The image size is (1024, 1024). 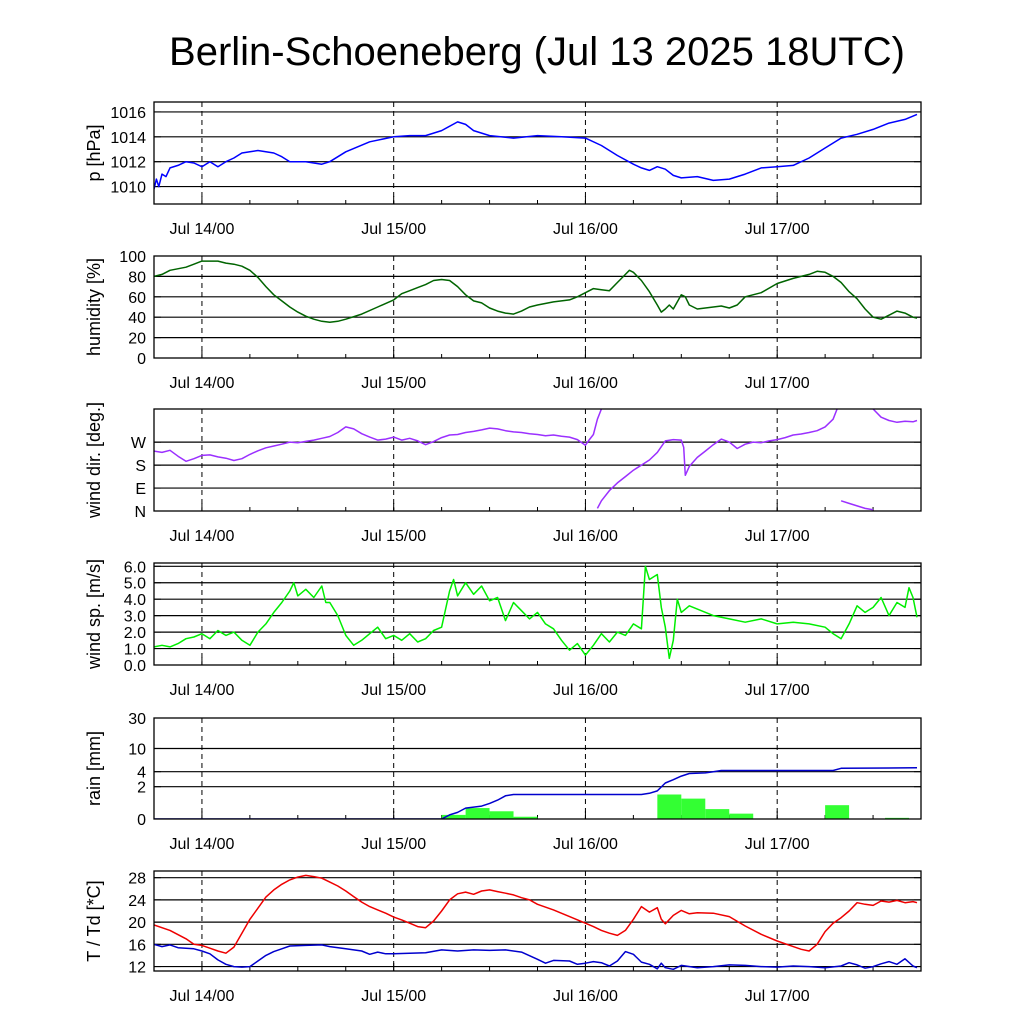 What do you see at coordinates (135, 567) in the screenshot?
I see `y-tick-label: 6.0` at bounding box center [135, 567].